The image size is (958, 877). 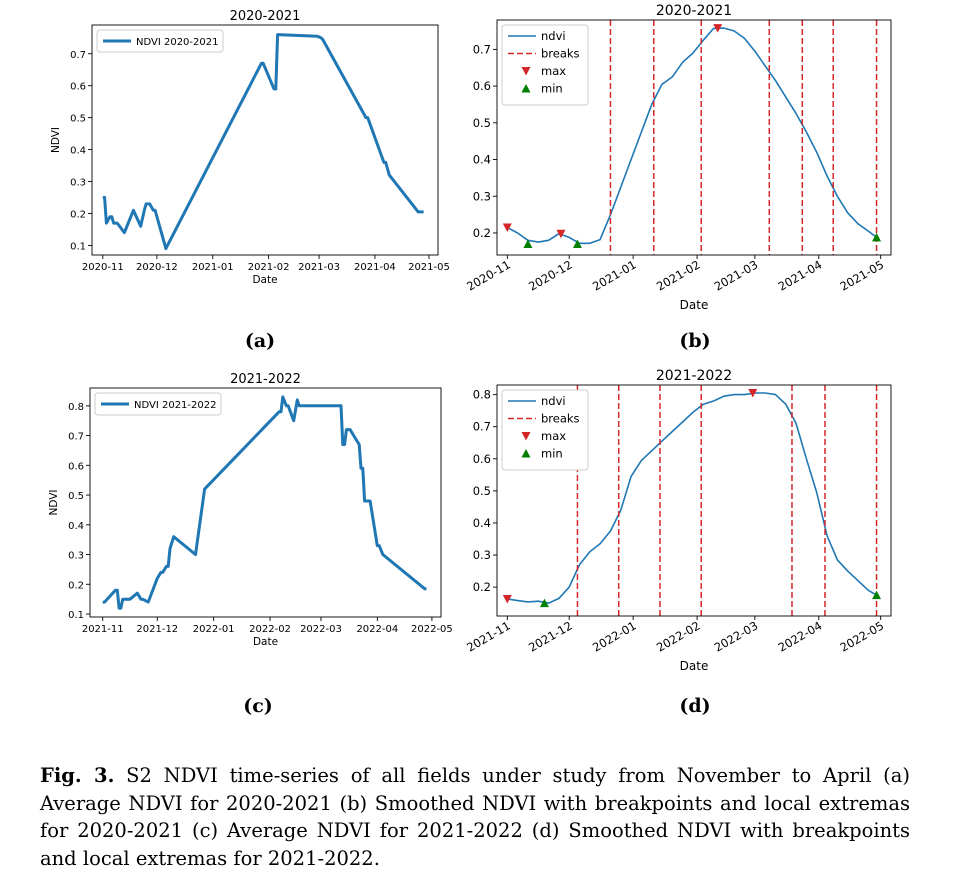 What do you see at coordinates (76, 407) in the screenshot?
I see `y-tick-label: 0.8` at bounding box center [76, 407].